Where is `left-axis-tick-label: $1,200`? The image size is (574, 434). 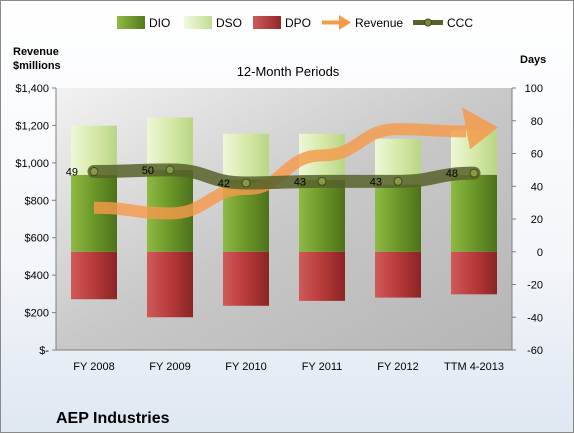
left-axis-tick-label: $1,200 is located at coordinates (32, 126).